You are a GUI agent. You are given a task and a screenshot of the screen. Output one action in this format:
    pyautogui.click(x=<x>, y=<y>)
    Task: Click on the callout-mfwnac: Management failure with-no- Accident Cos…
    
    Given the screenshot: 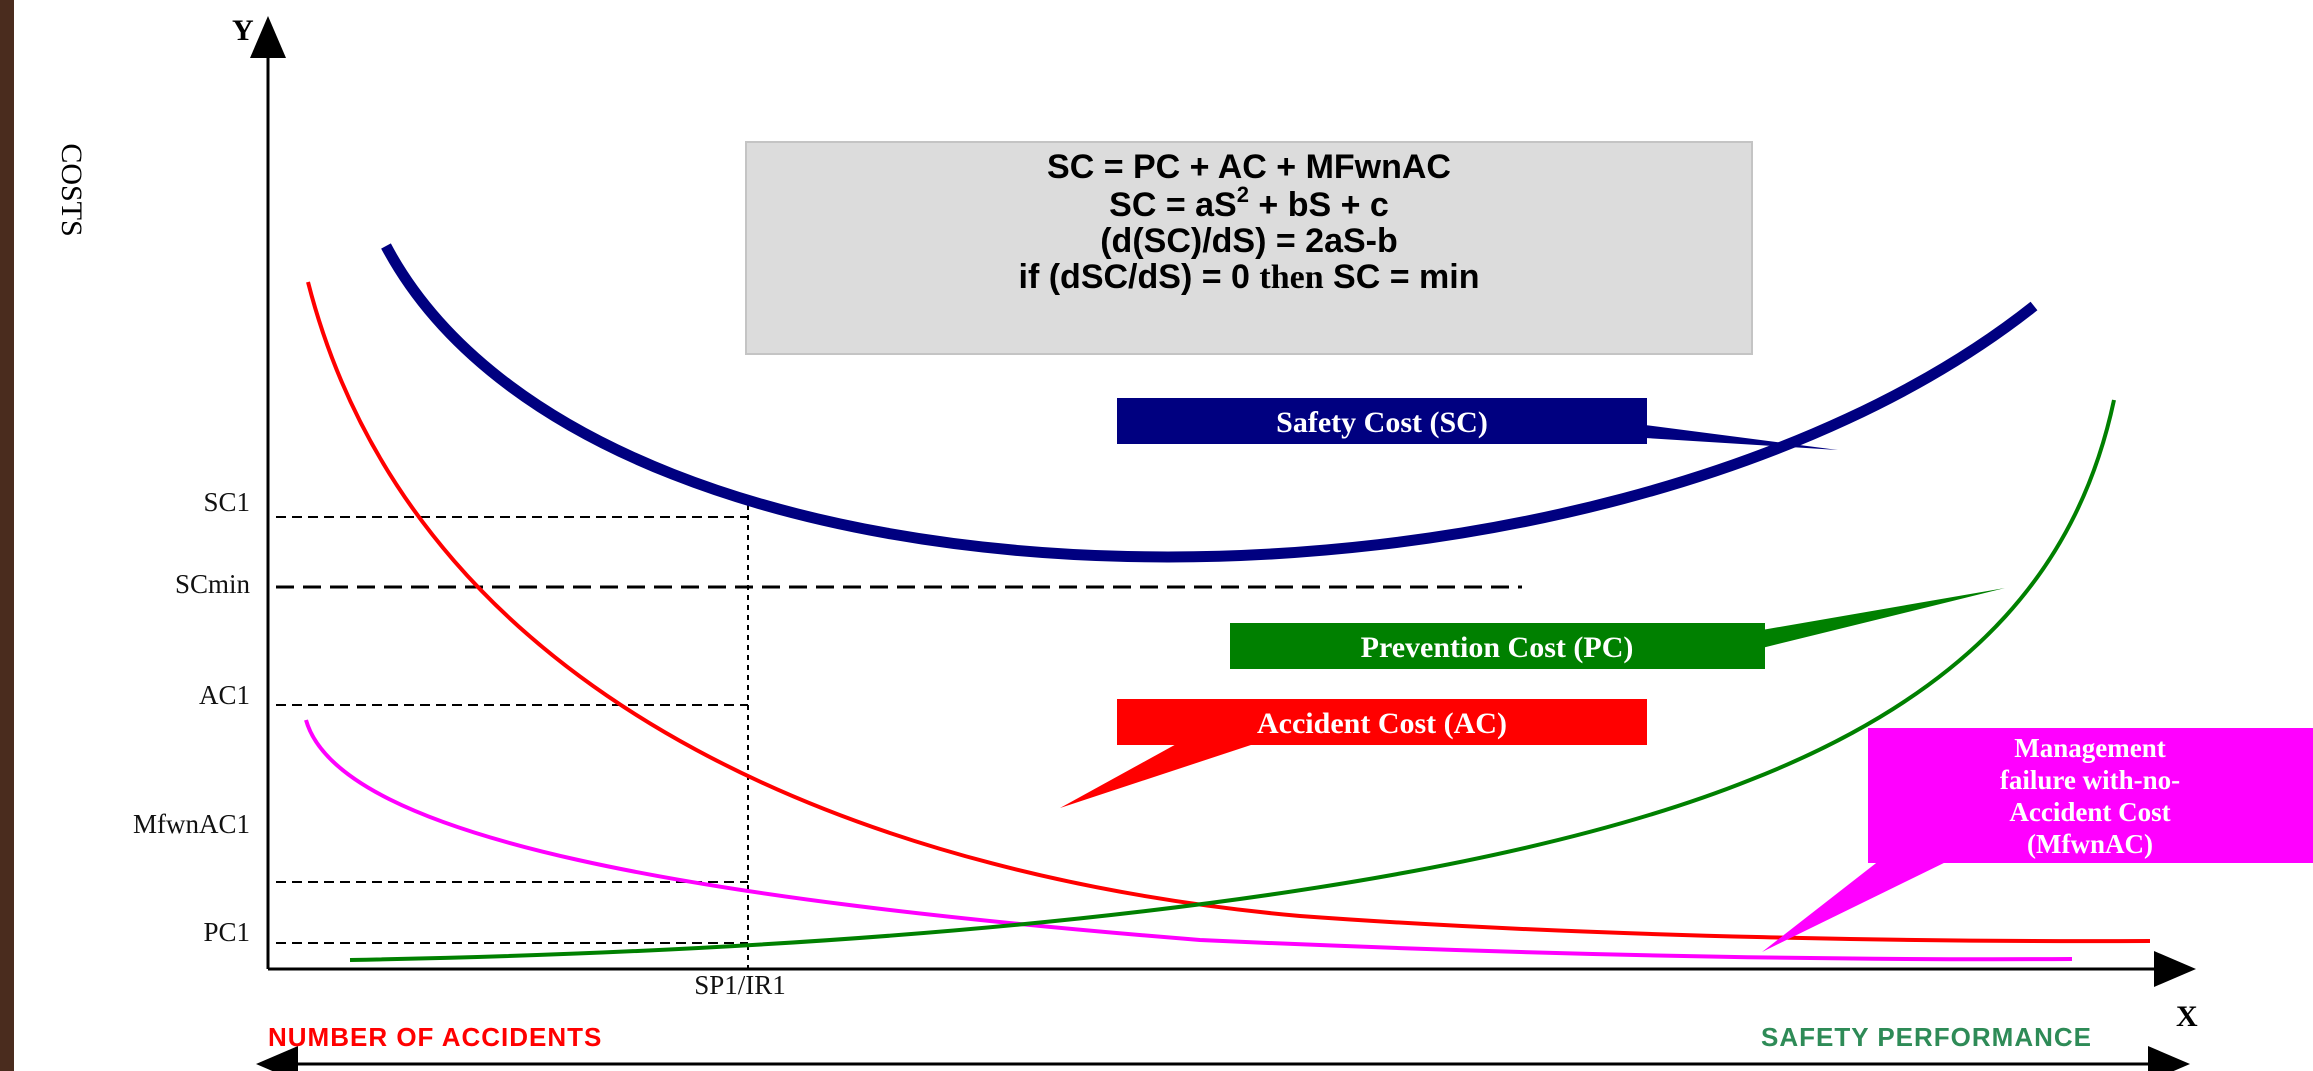 What is the action you would take?
    pyautogui.click(x=2037, y=840)
    